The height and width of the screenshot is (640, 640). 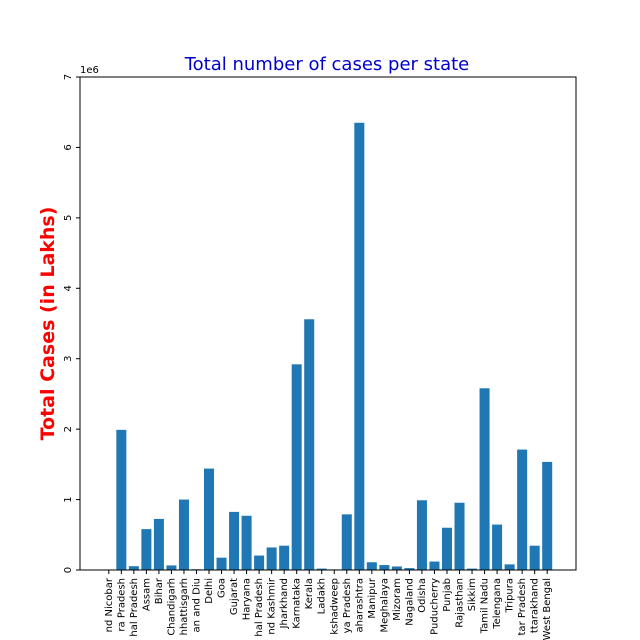 I want to click on x-tick-label: ttarakhand, so click(x=535, y=605).